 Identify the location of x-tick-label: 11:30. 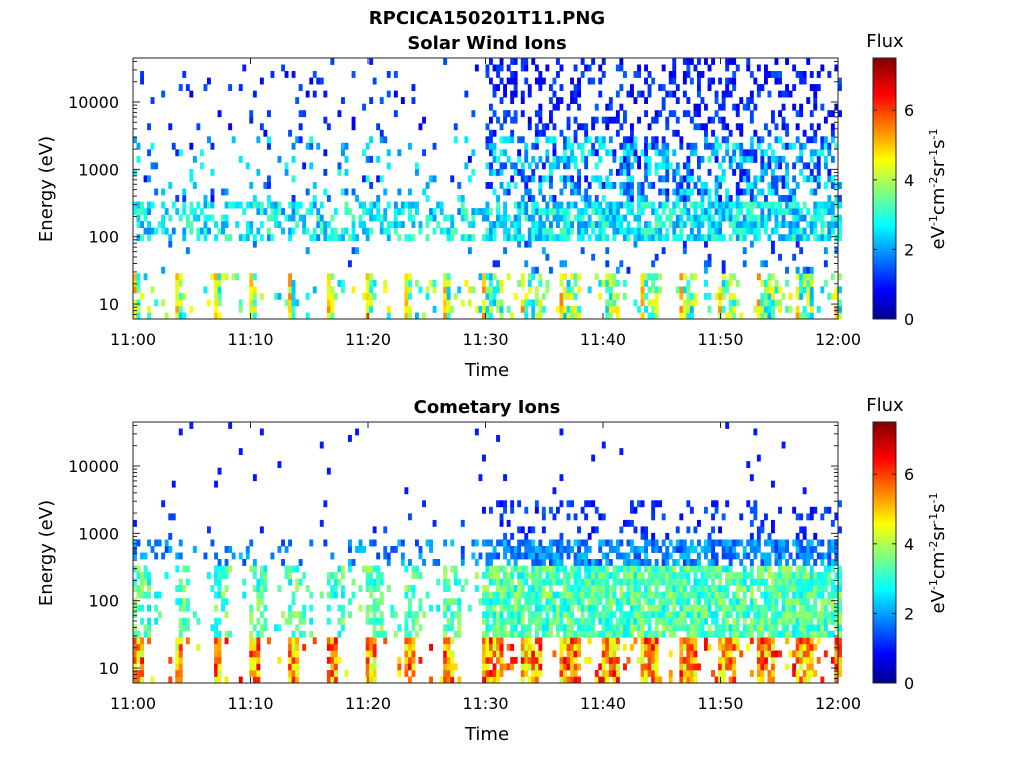
(485, 339).